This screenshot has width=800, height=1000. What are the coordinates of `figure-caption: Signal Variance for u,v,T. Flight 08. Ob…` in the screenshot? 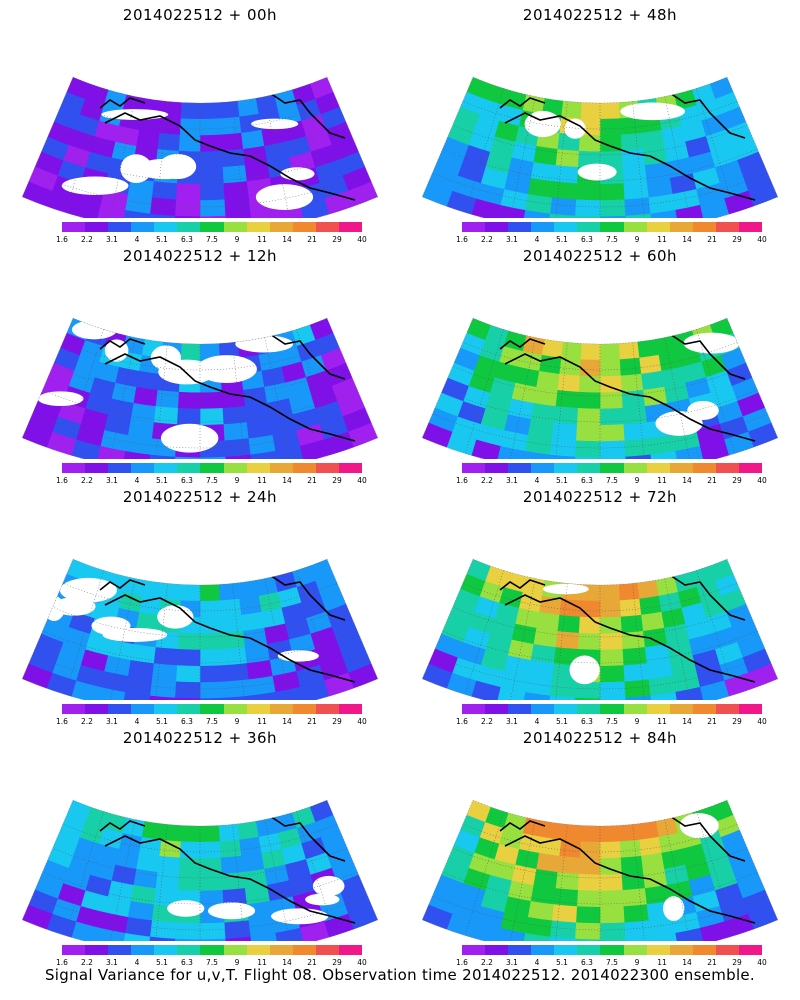 It's located at (400, 975).